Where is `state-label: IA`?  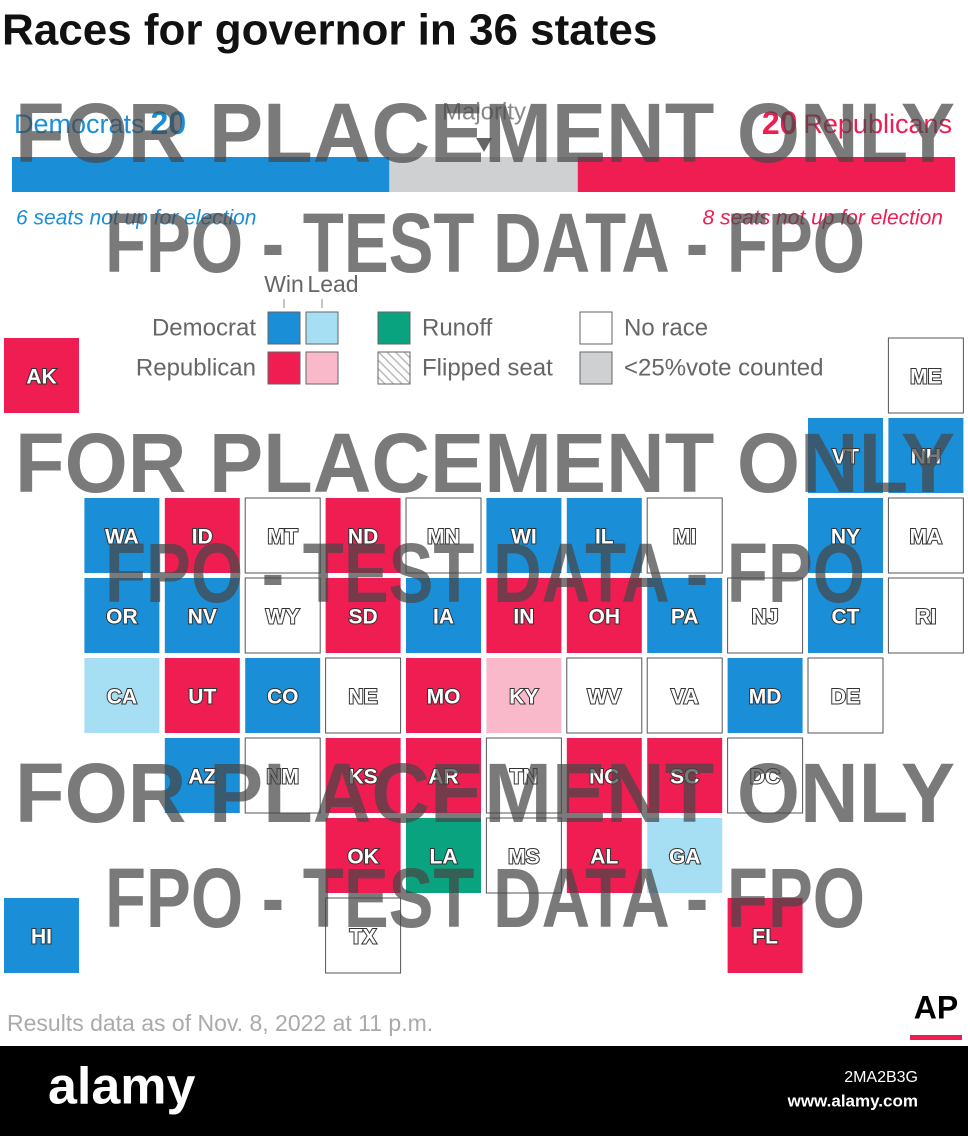
state-label: IA is located at coordinates (443, 617).